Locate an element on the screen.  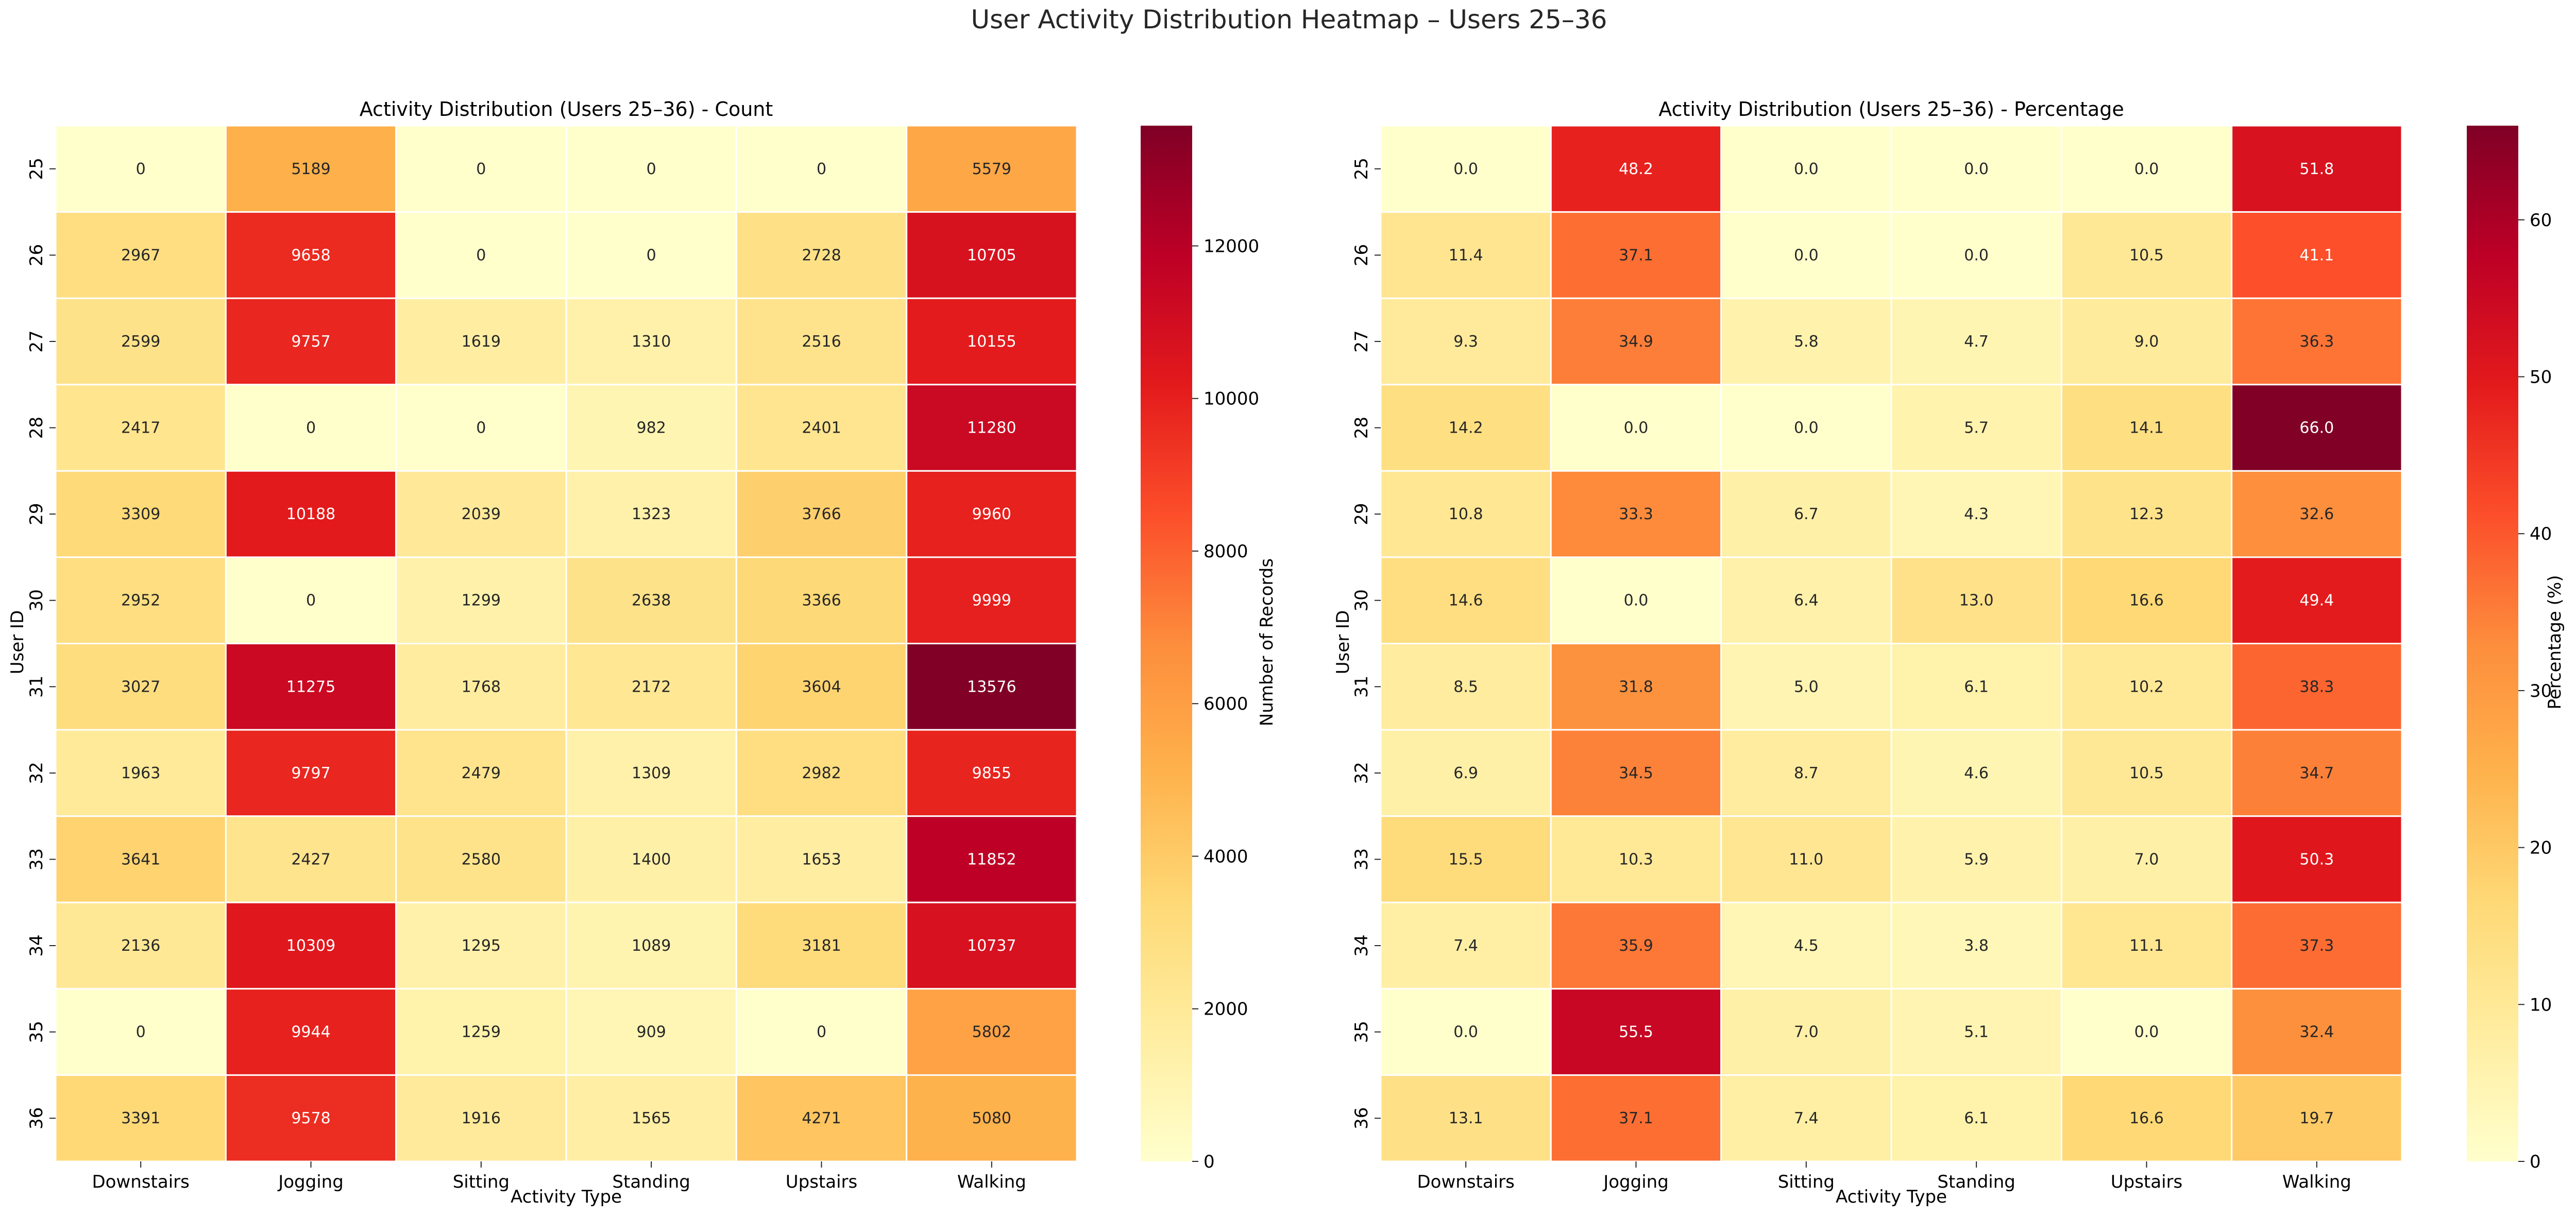
cell-value-label: 16.6 is located at coordinates (2146, 601).